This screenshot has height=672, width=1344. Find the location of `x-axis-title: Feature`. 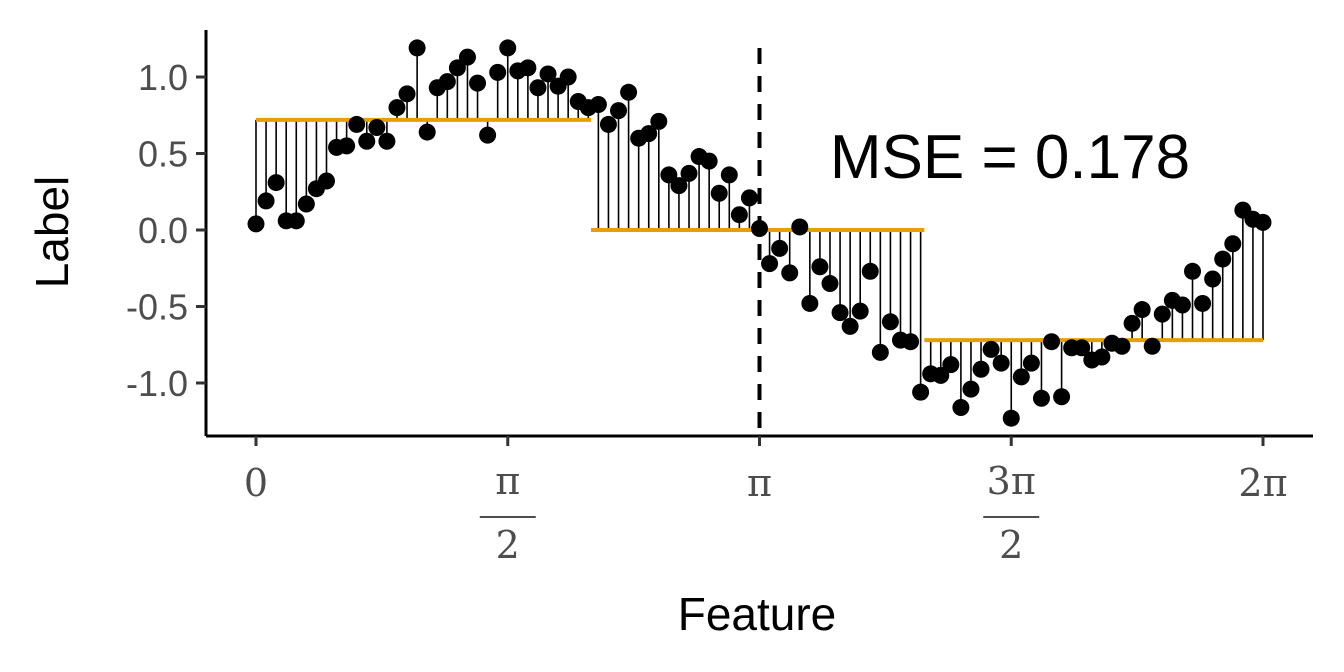

x-axis-title: Feature is located at coordinates (757, 614).